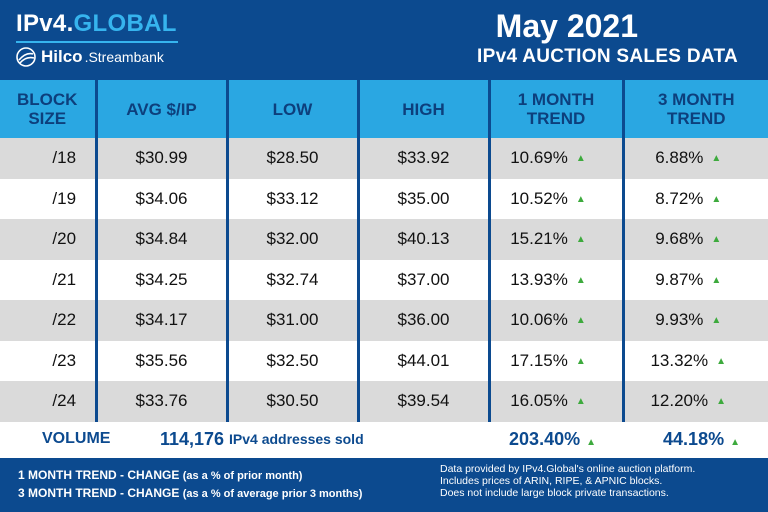 This screenshot has width=768, height=512. What do you see at coordinates (162, 320) in the screenshot?
I see `cell-avg: $34.17` at bounding box center [162, 320].